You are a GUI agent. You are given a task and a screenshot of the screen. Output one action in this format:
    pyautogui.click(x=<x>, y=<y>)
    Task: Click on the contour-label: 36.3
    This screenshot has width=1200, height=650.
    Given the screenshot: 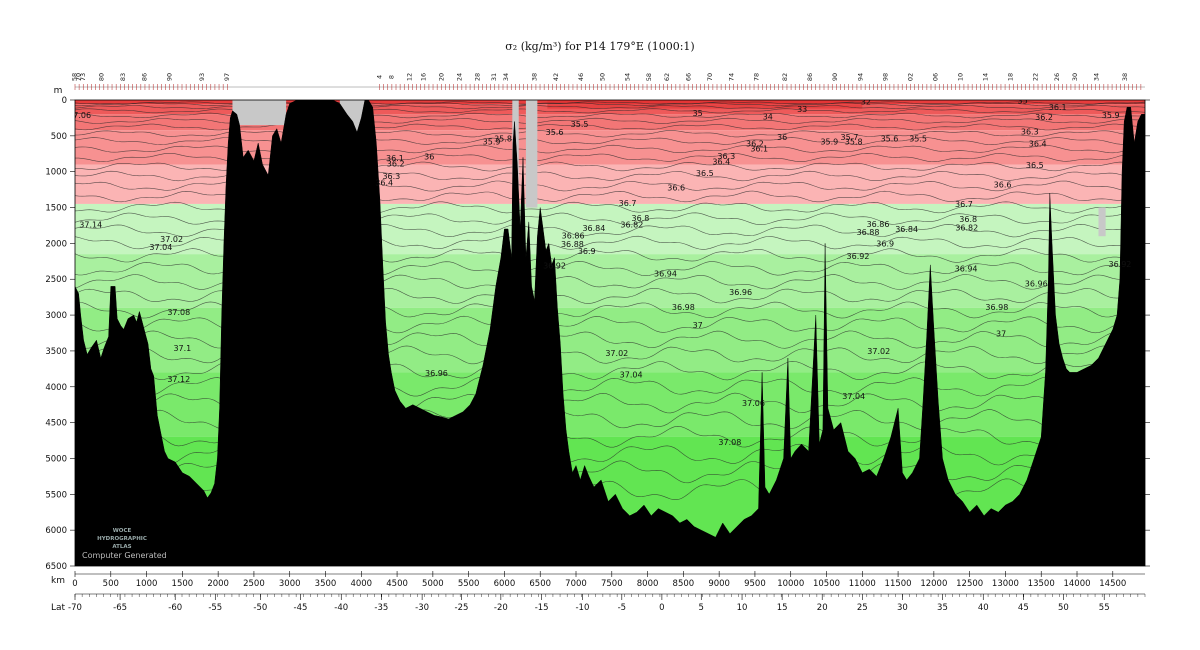 What is the action you would take?
    pyautogui.click(x=1030, y=131)
    